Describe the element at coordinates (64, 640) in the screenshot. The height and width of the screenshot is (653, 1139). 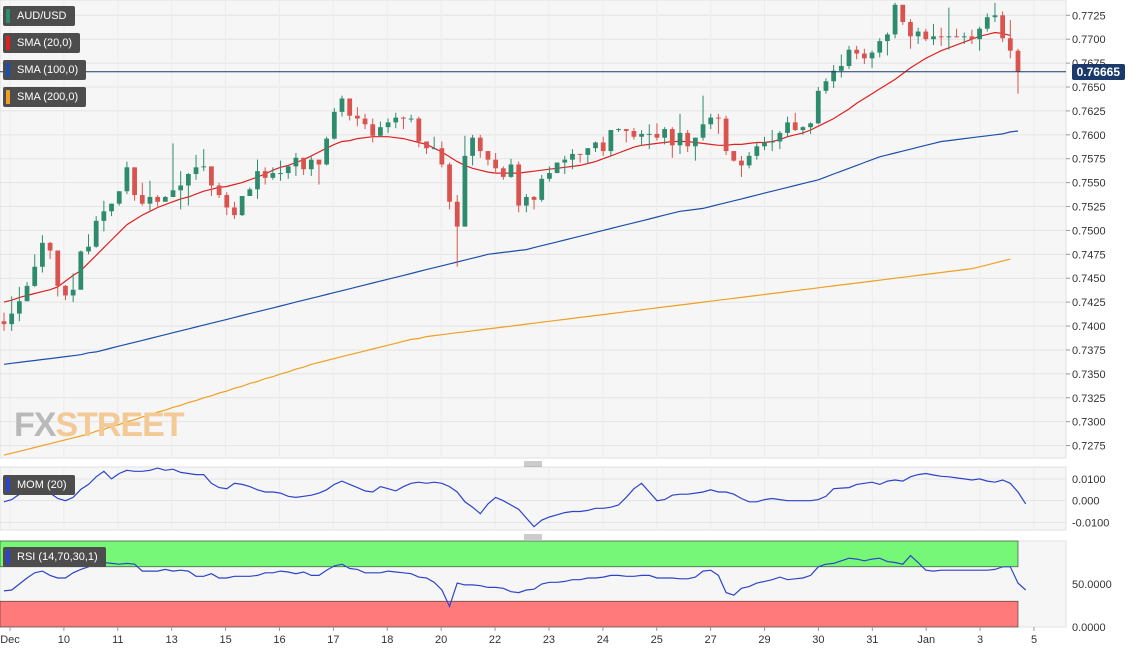
I see `x-tick-label: 10` at that location.